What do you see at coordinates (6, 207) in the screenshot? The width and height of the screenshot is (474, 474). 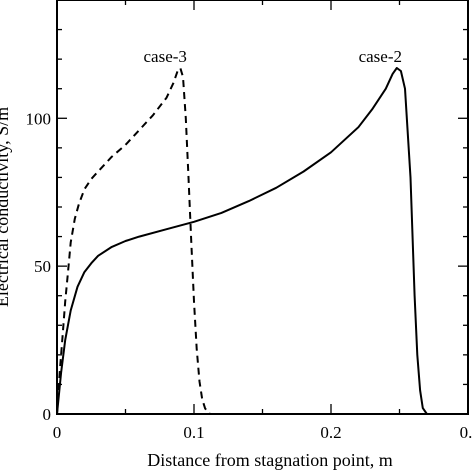 I see `y-axis-label: Electrical conductivity, S/m` at bounding box center [6, 207].